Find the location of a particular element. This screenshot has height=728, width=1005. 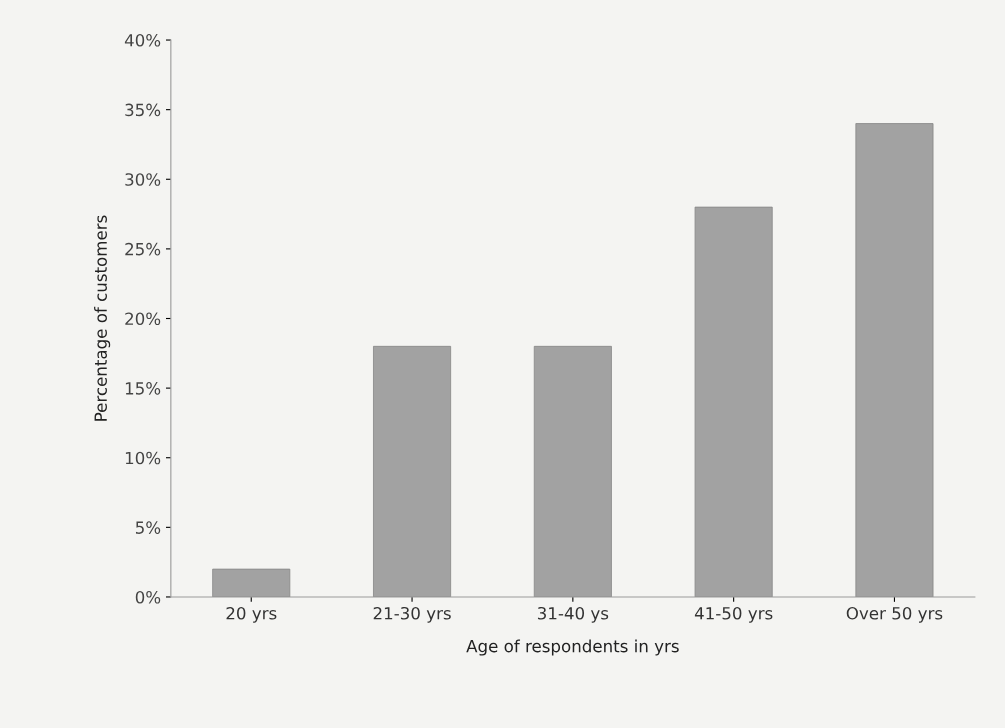

y-tick-label: 30% is located at coordinates (143, 179).